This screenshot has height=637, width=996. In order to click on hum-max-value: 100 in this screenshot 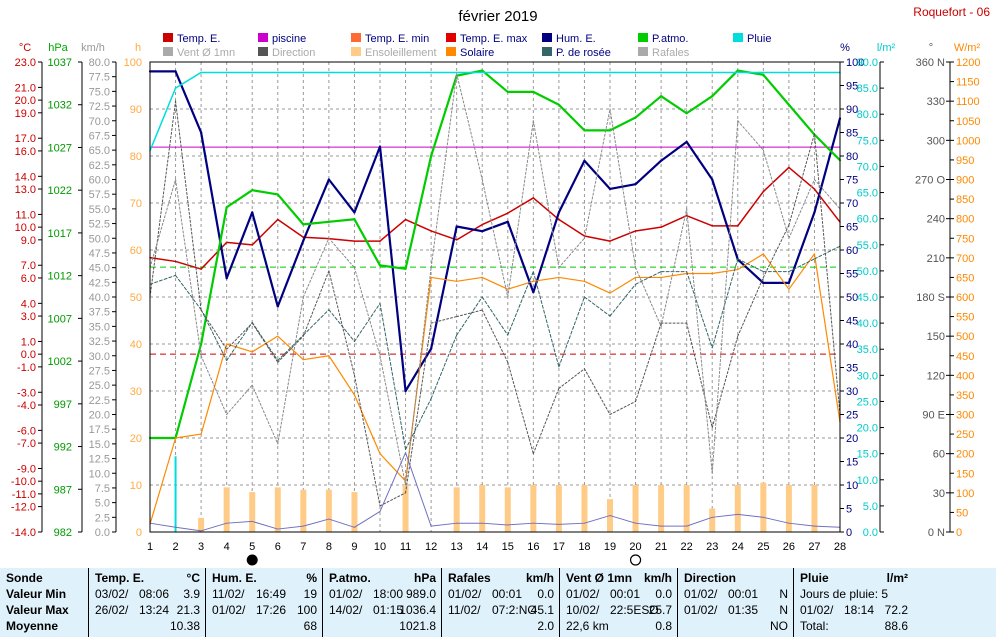, I will do `click(306, 610)`.